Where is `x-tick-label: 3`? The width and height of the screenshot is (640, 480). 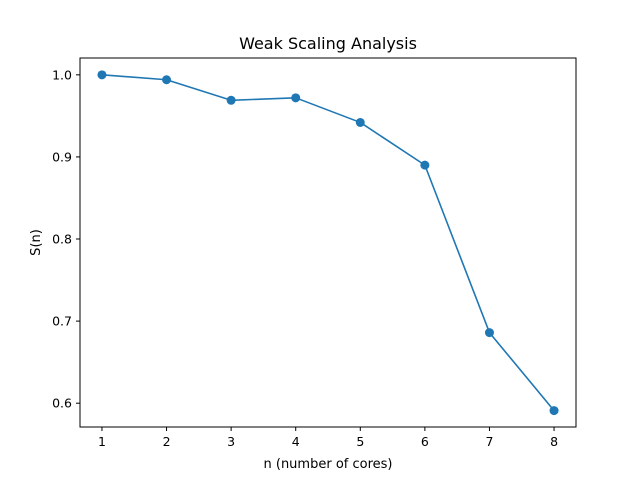
x-tick-label: 3 is located at coordinates (231, 441).